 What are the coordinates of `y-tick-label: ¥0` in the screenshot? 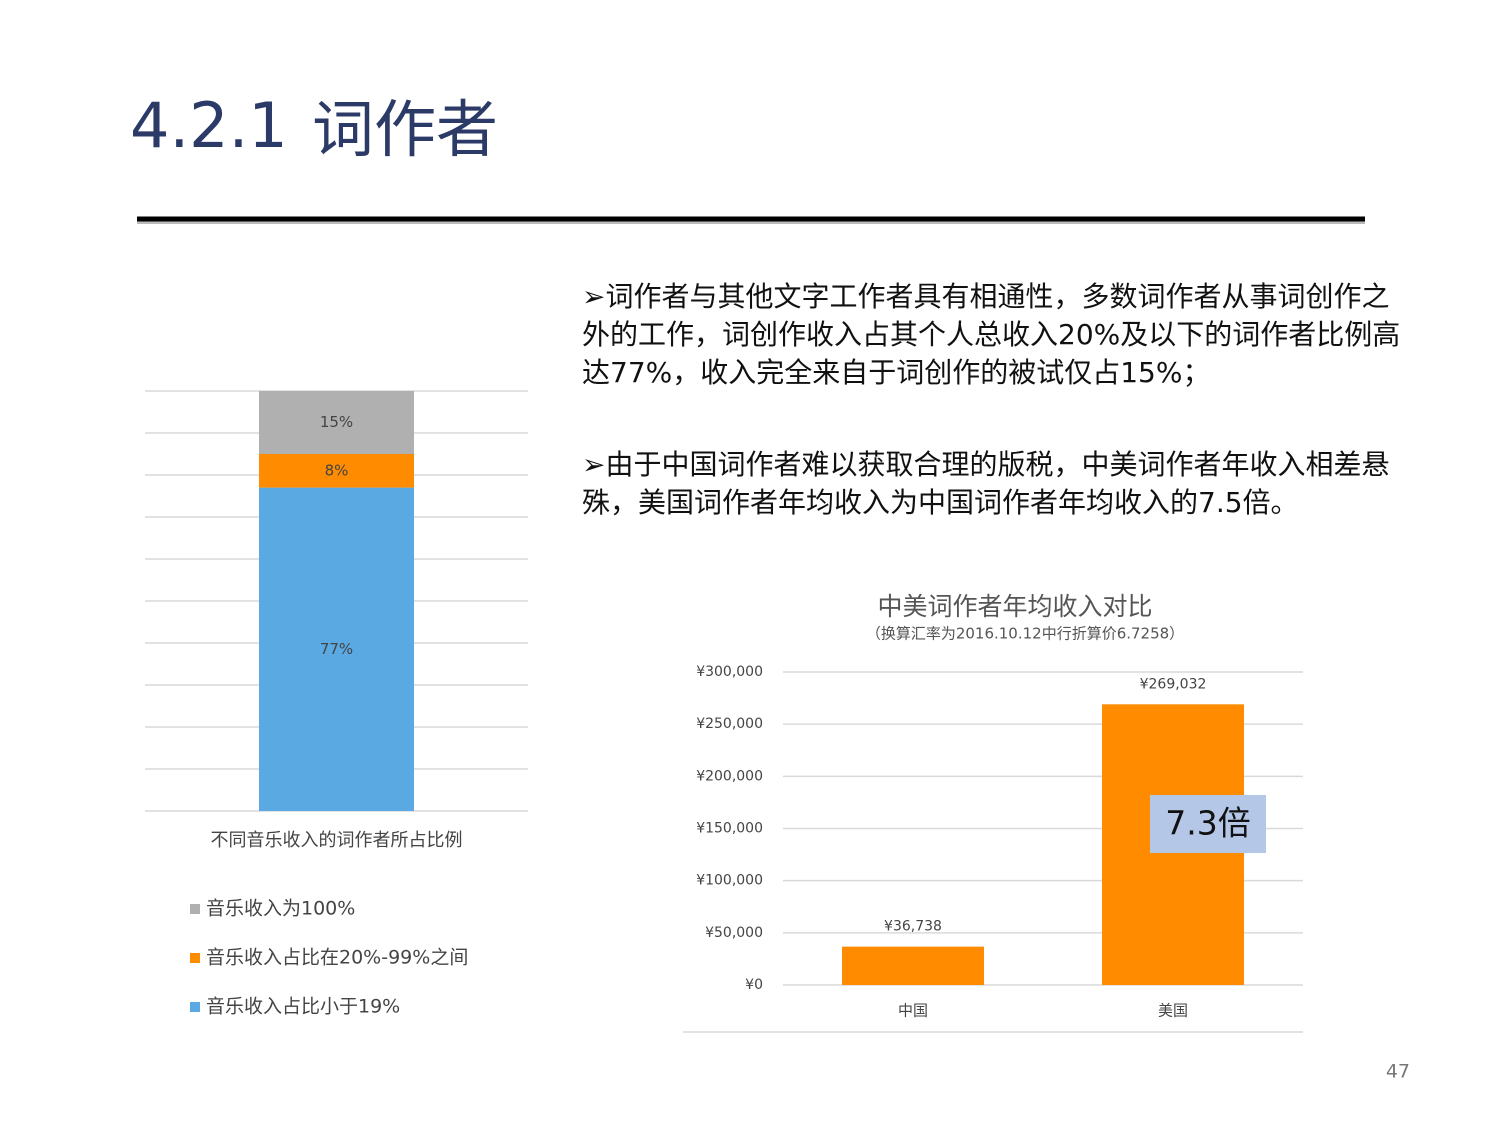 It's located at (754, 985).